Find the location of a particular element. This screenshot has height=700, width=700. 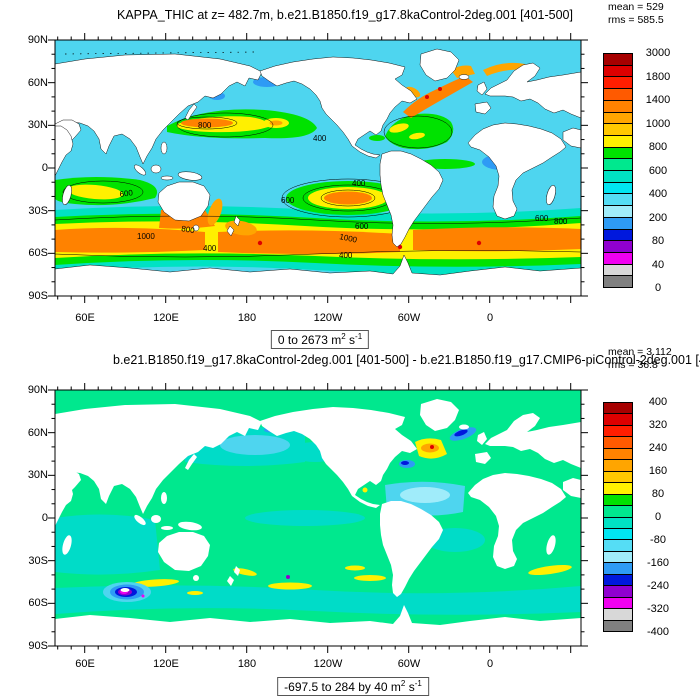

colorbar-label: 1400 is located at coordinates (658, 100).